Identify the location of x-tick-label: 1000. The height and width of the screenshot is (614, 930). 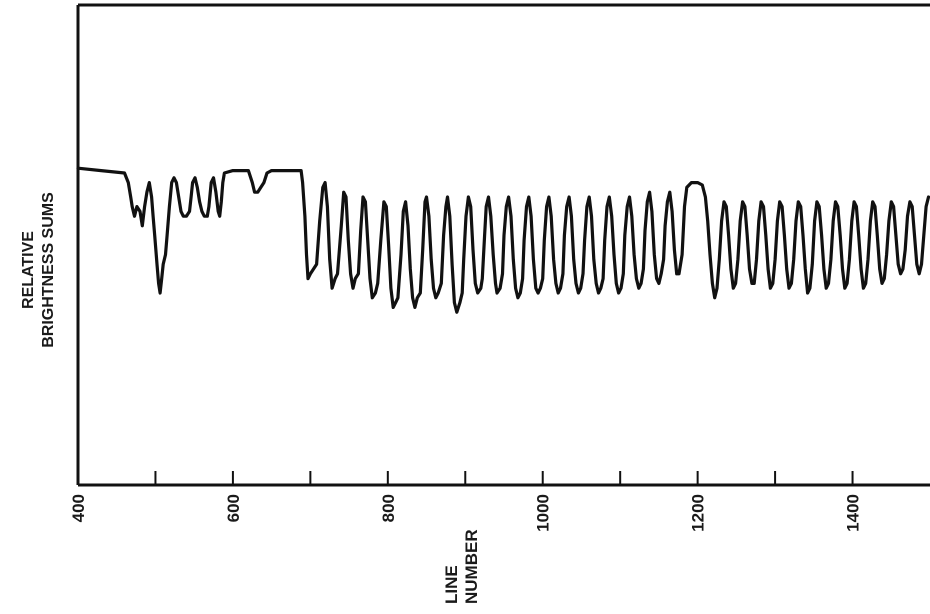
(543, 513).